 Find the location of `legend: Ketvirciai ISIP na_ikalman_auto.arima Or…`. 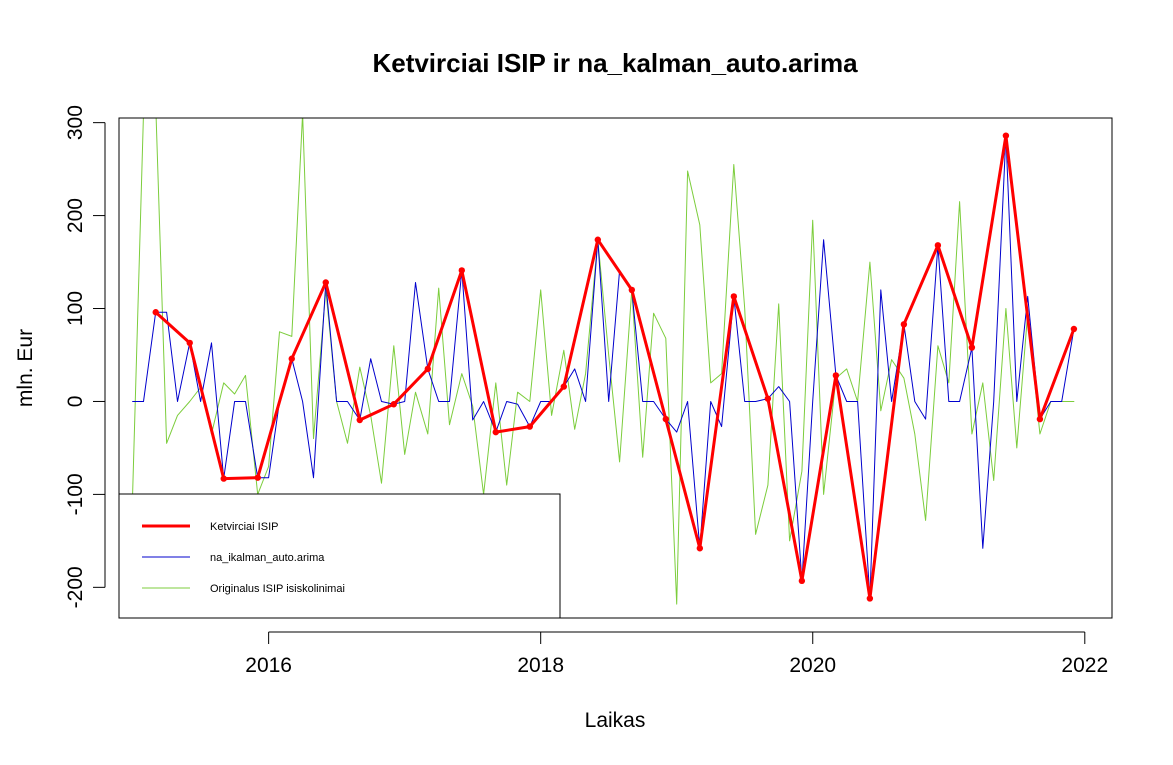

legend: Ketvirciai ISIP na_ikalman_auto.arima Or… is located at coordinates (339, 556).